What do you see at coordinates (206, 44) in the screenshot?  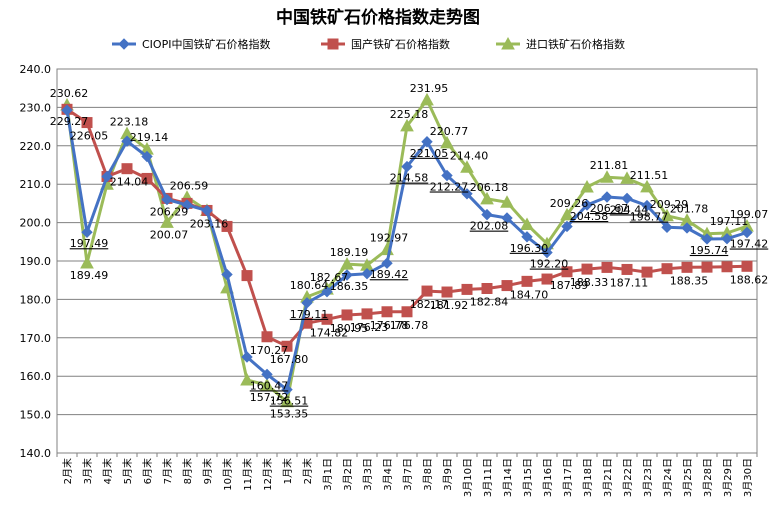 I see `legend-label: CIOPI中国铁矿石价格指数` at bounding box center [206, 44].